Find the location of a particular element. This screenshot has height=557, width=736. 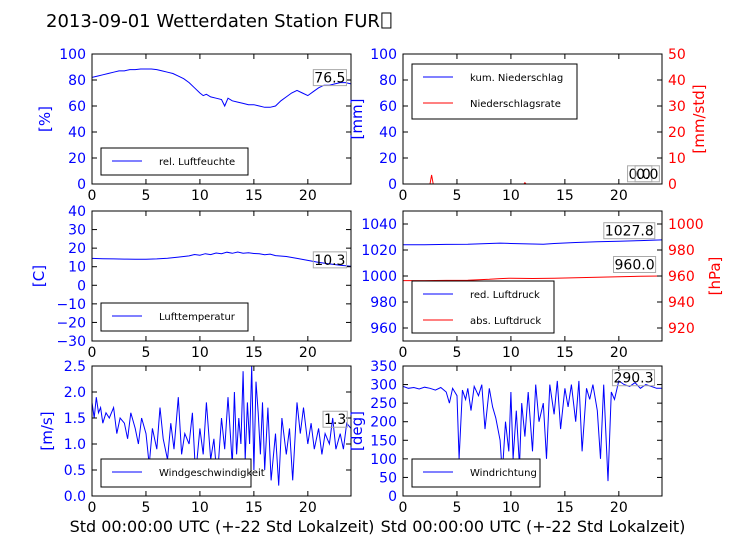

y-tick-label-winddirection: 250 is located at coordinates (383, 404).